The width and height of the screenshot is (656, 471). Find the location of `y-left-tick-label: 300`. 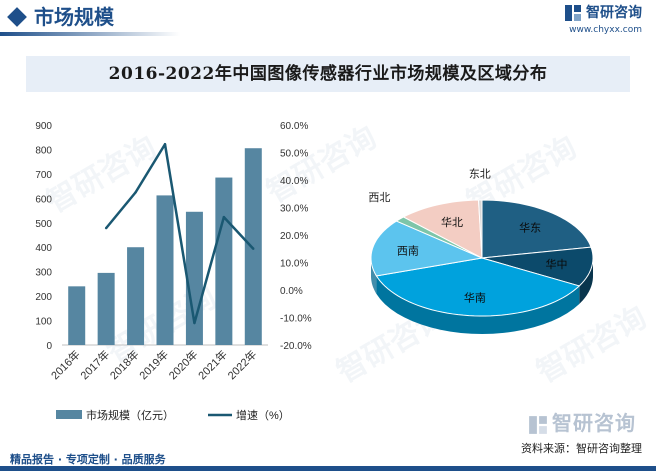

y-left-tick-label: 300 is located at coordinates (43, 273).